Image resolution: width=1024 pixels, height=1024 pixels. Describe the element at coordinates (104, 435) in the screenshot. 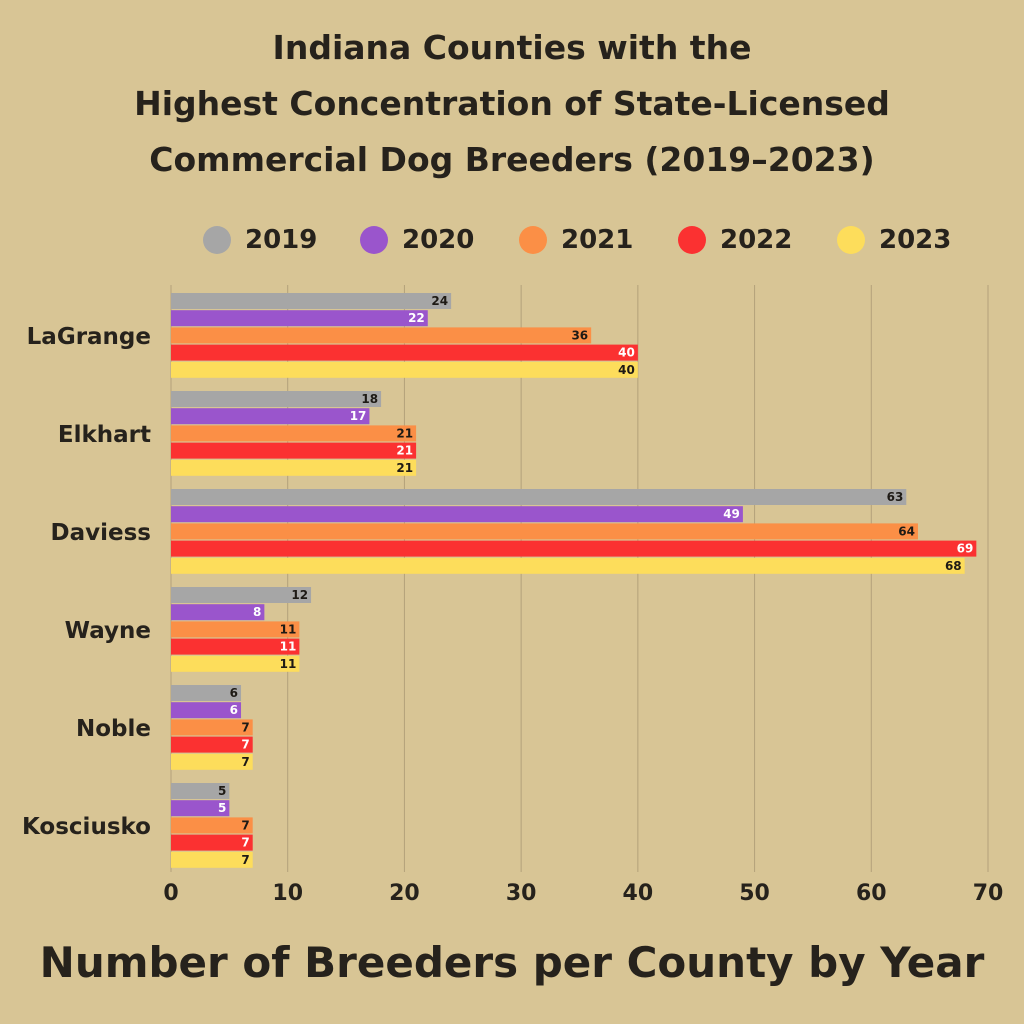

I see `category-label: Elkhart` at that location.